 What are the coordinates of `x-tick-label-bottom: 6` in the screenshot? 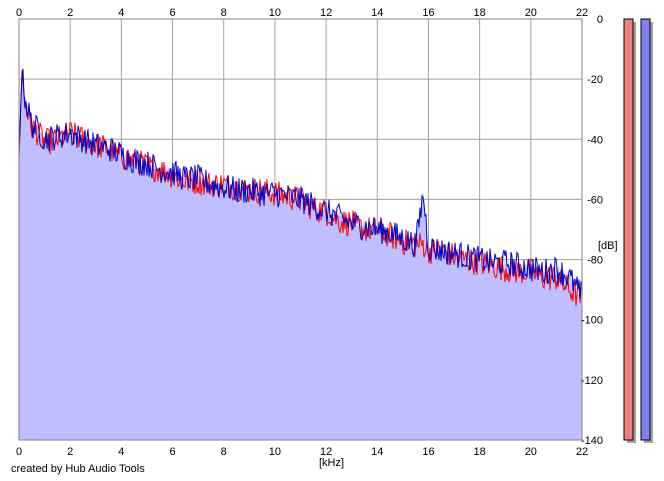 It's located at (172, 452).